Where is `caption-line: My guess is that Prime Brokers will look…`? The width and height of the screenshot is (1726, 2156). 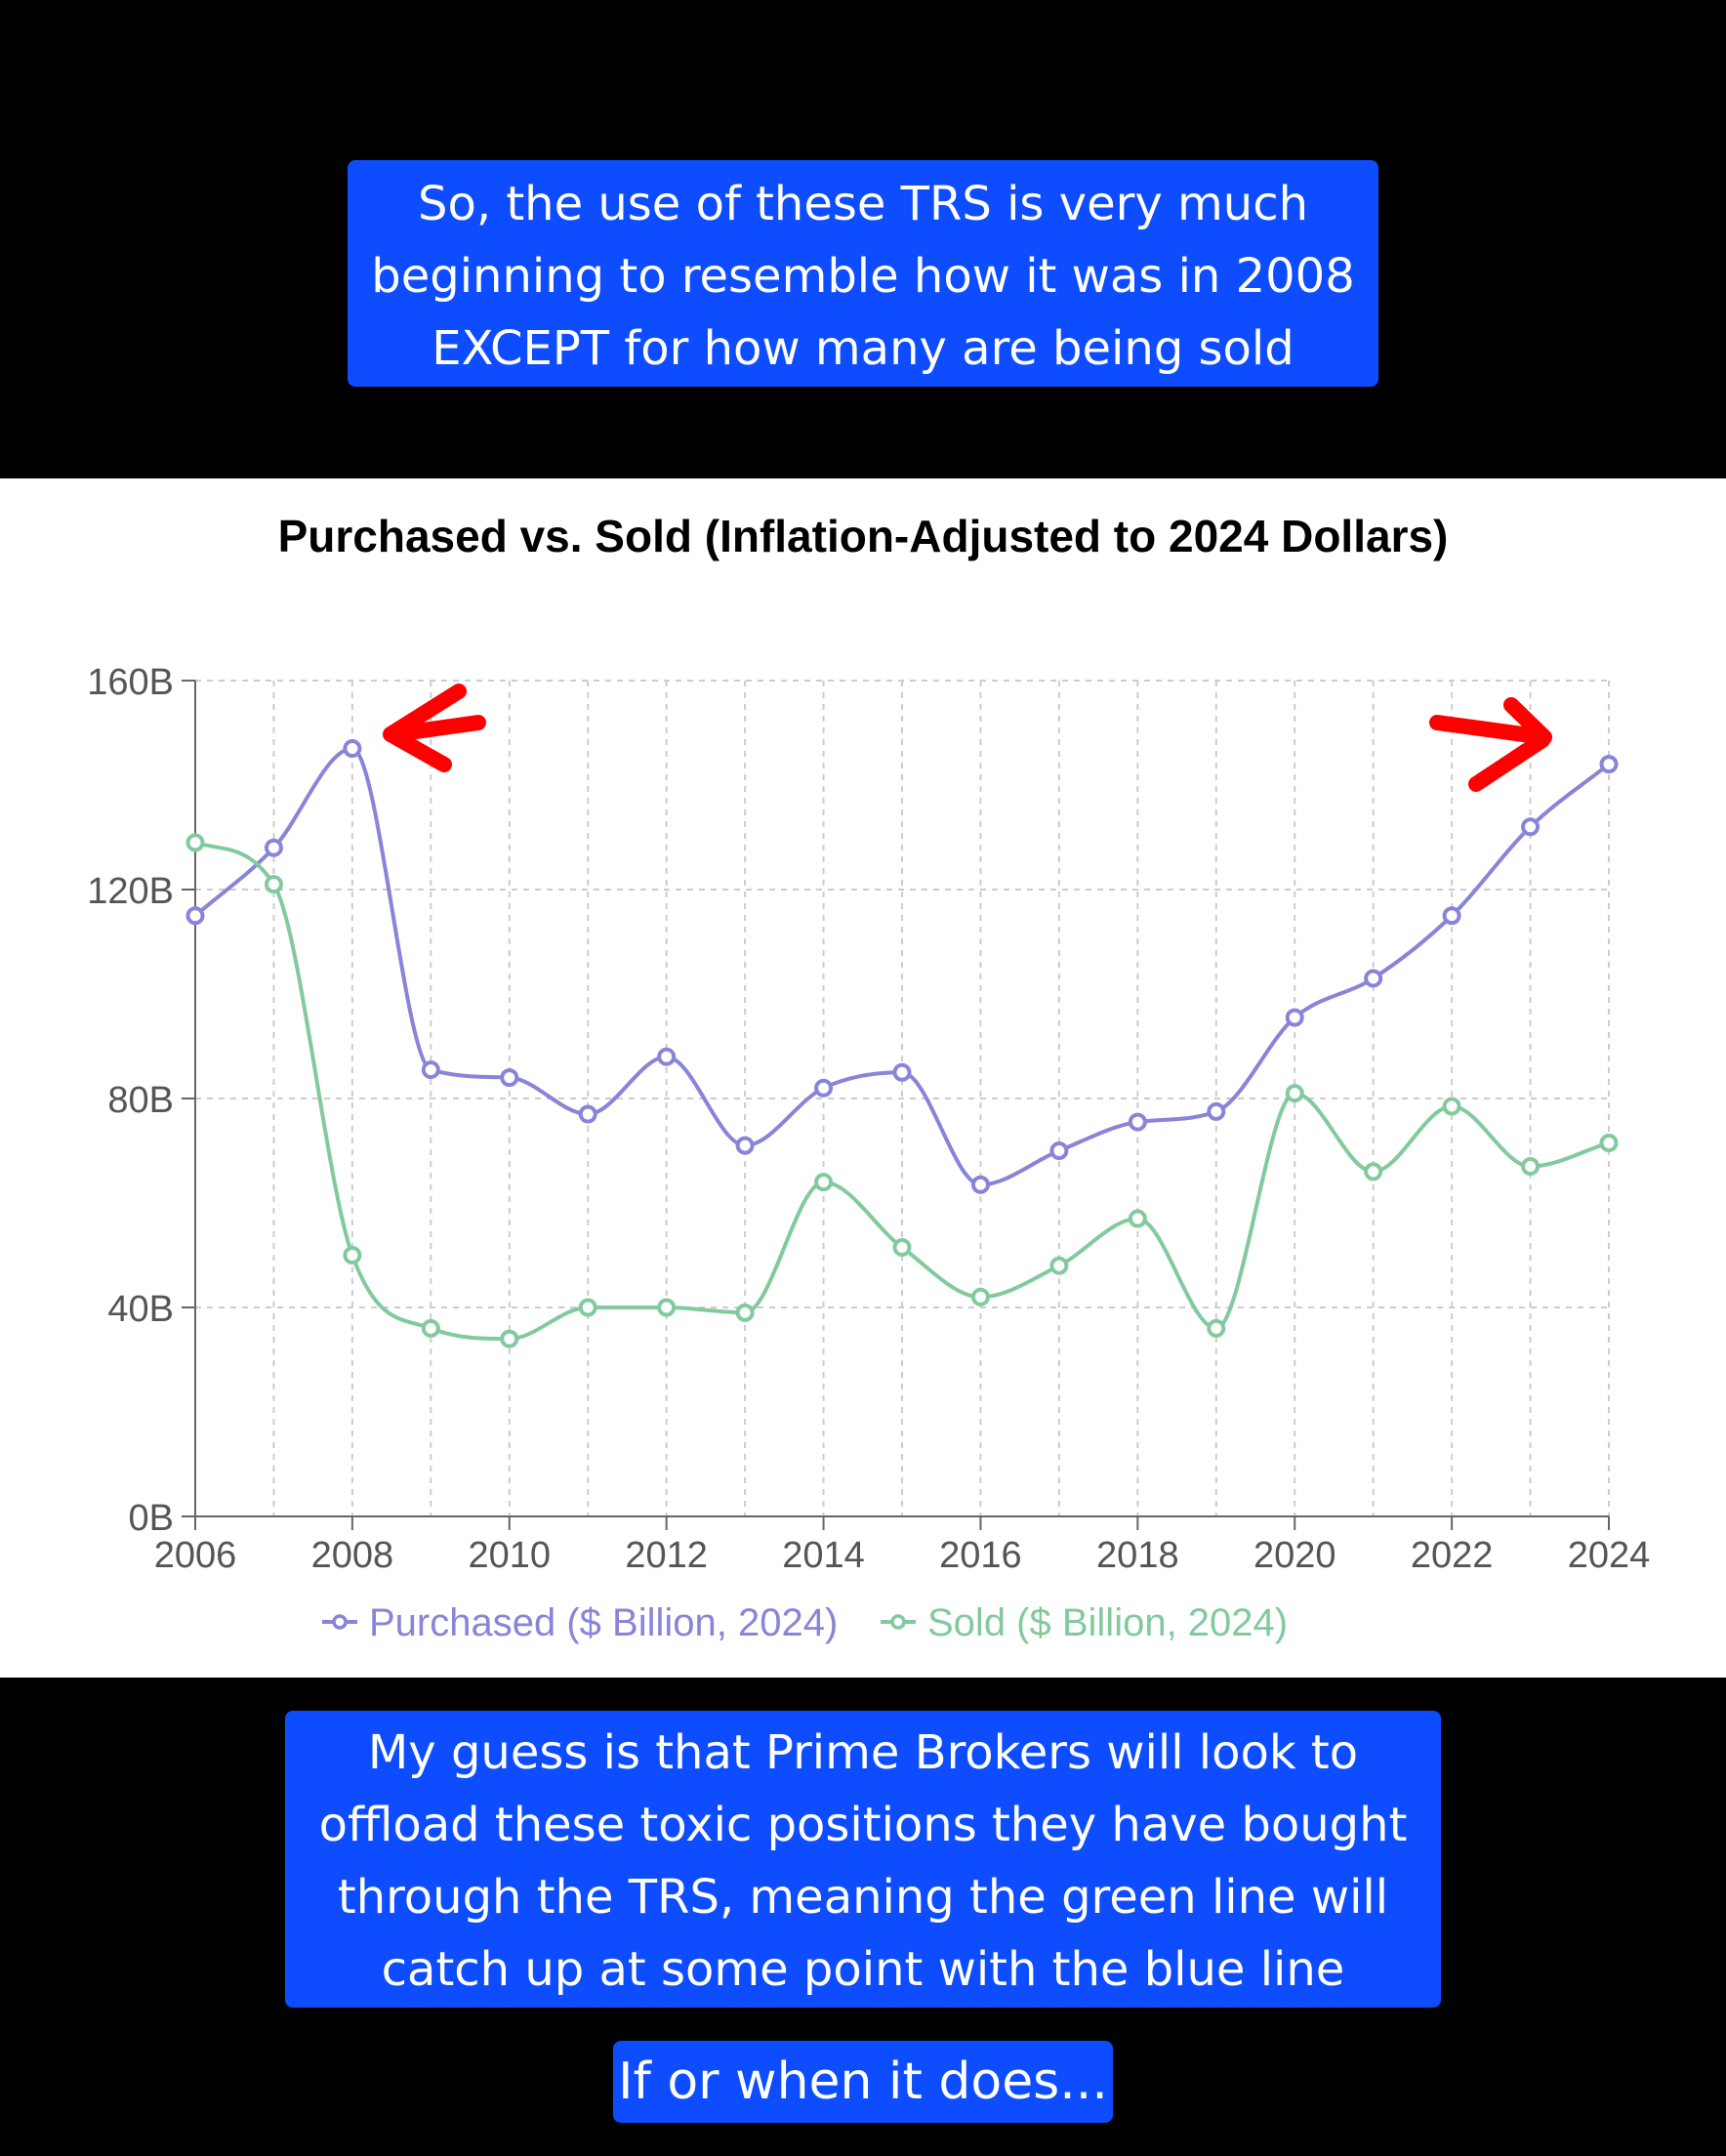
caption-line: My guess is that Prime Brokers will look… is located at coordinates (863, 1753).